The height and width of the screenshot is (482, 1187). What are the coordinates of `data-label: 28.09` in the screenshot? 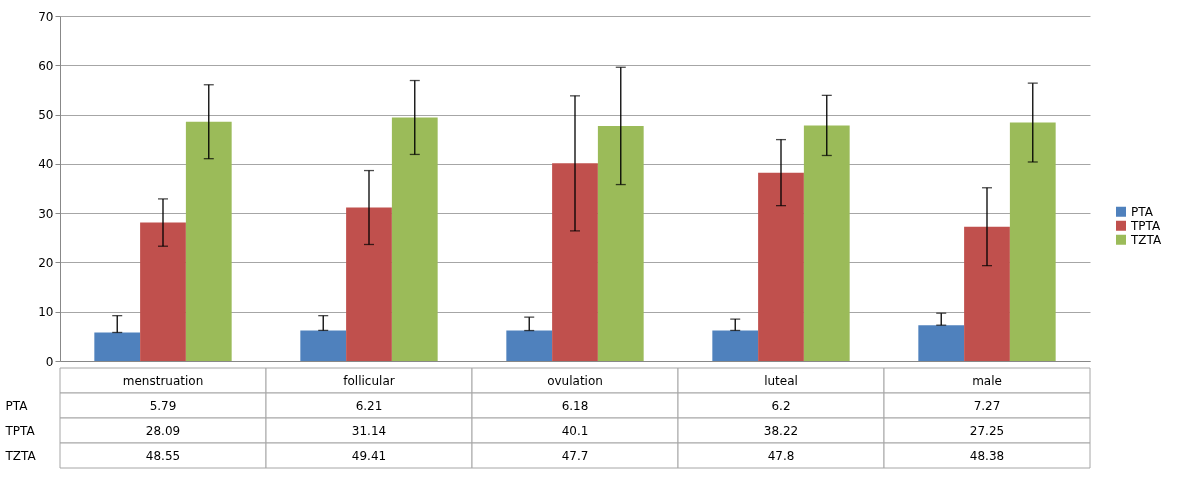 It's located at (163, 430).